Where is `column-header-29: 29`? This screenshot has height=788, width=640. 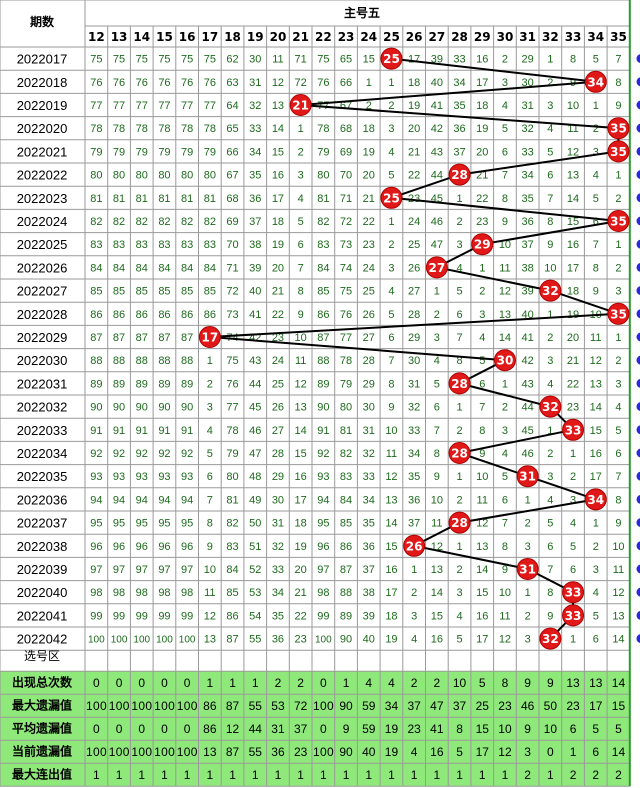
column-header-29: 29 is located at coordinates (482, 37).